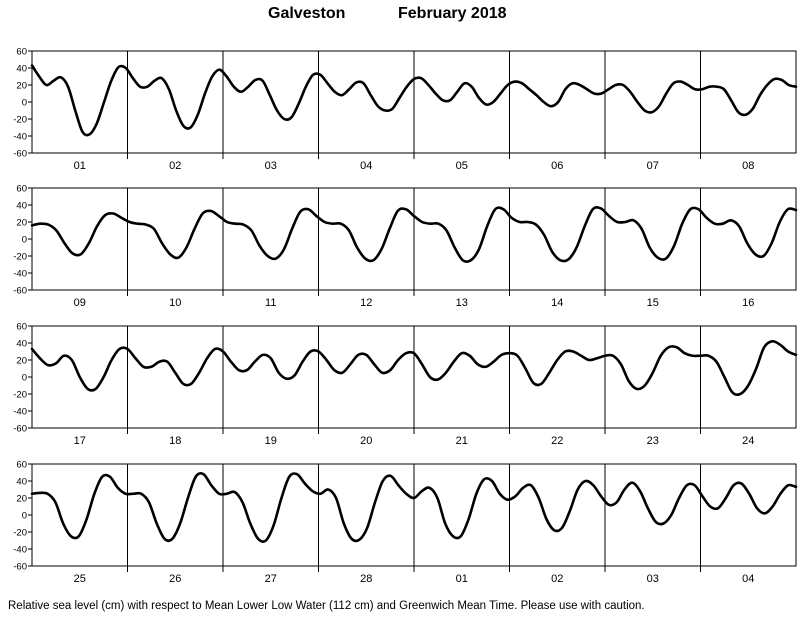  I want to click on x-day-label: 27, so click(271, 579).